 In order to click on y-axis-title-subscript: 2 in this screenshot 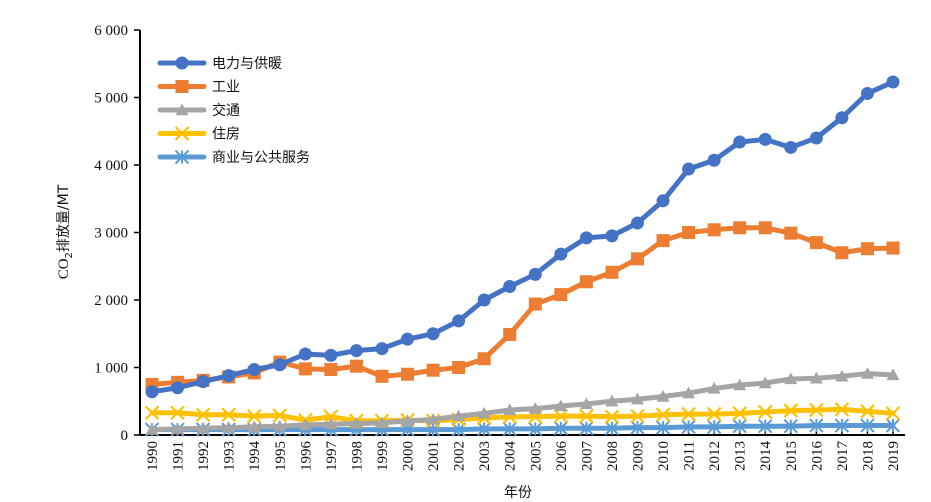, I will do `click(69, 255)`.